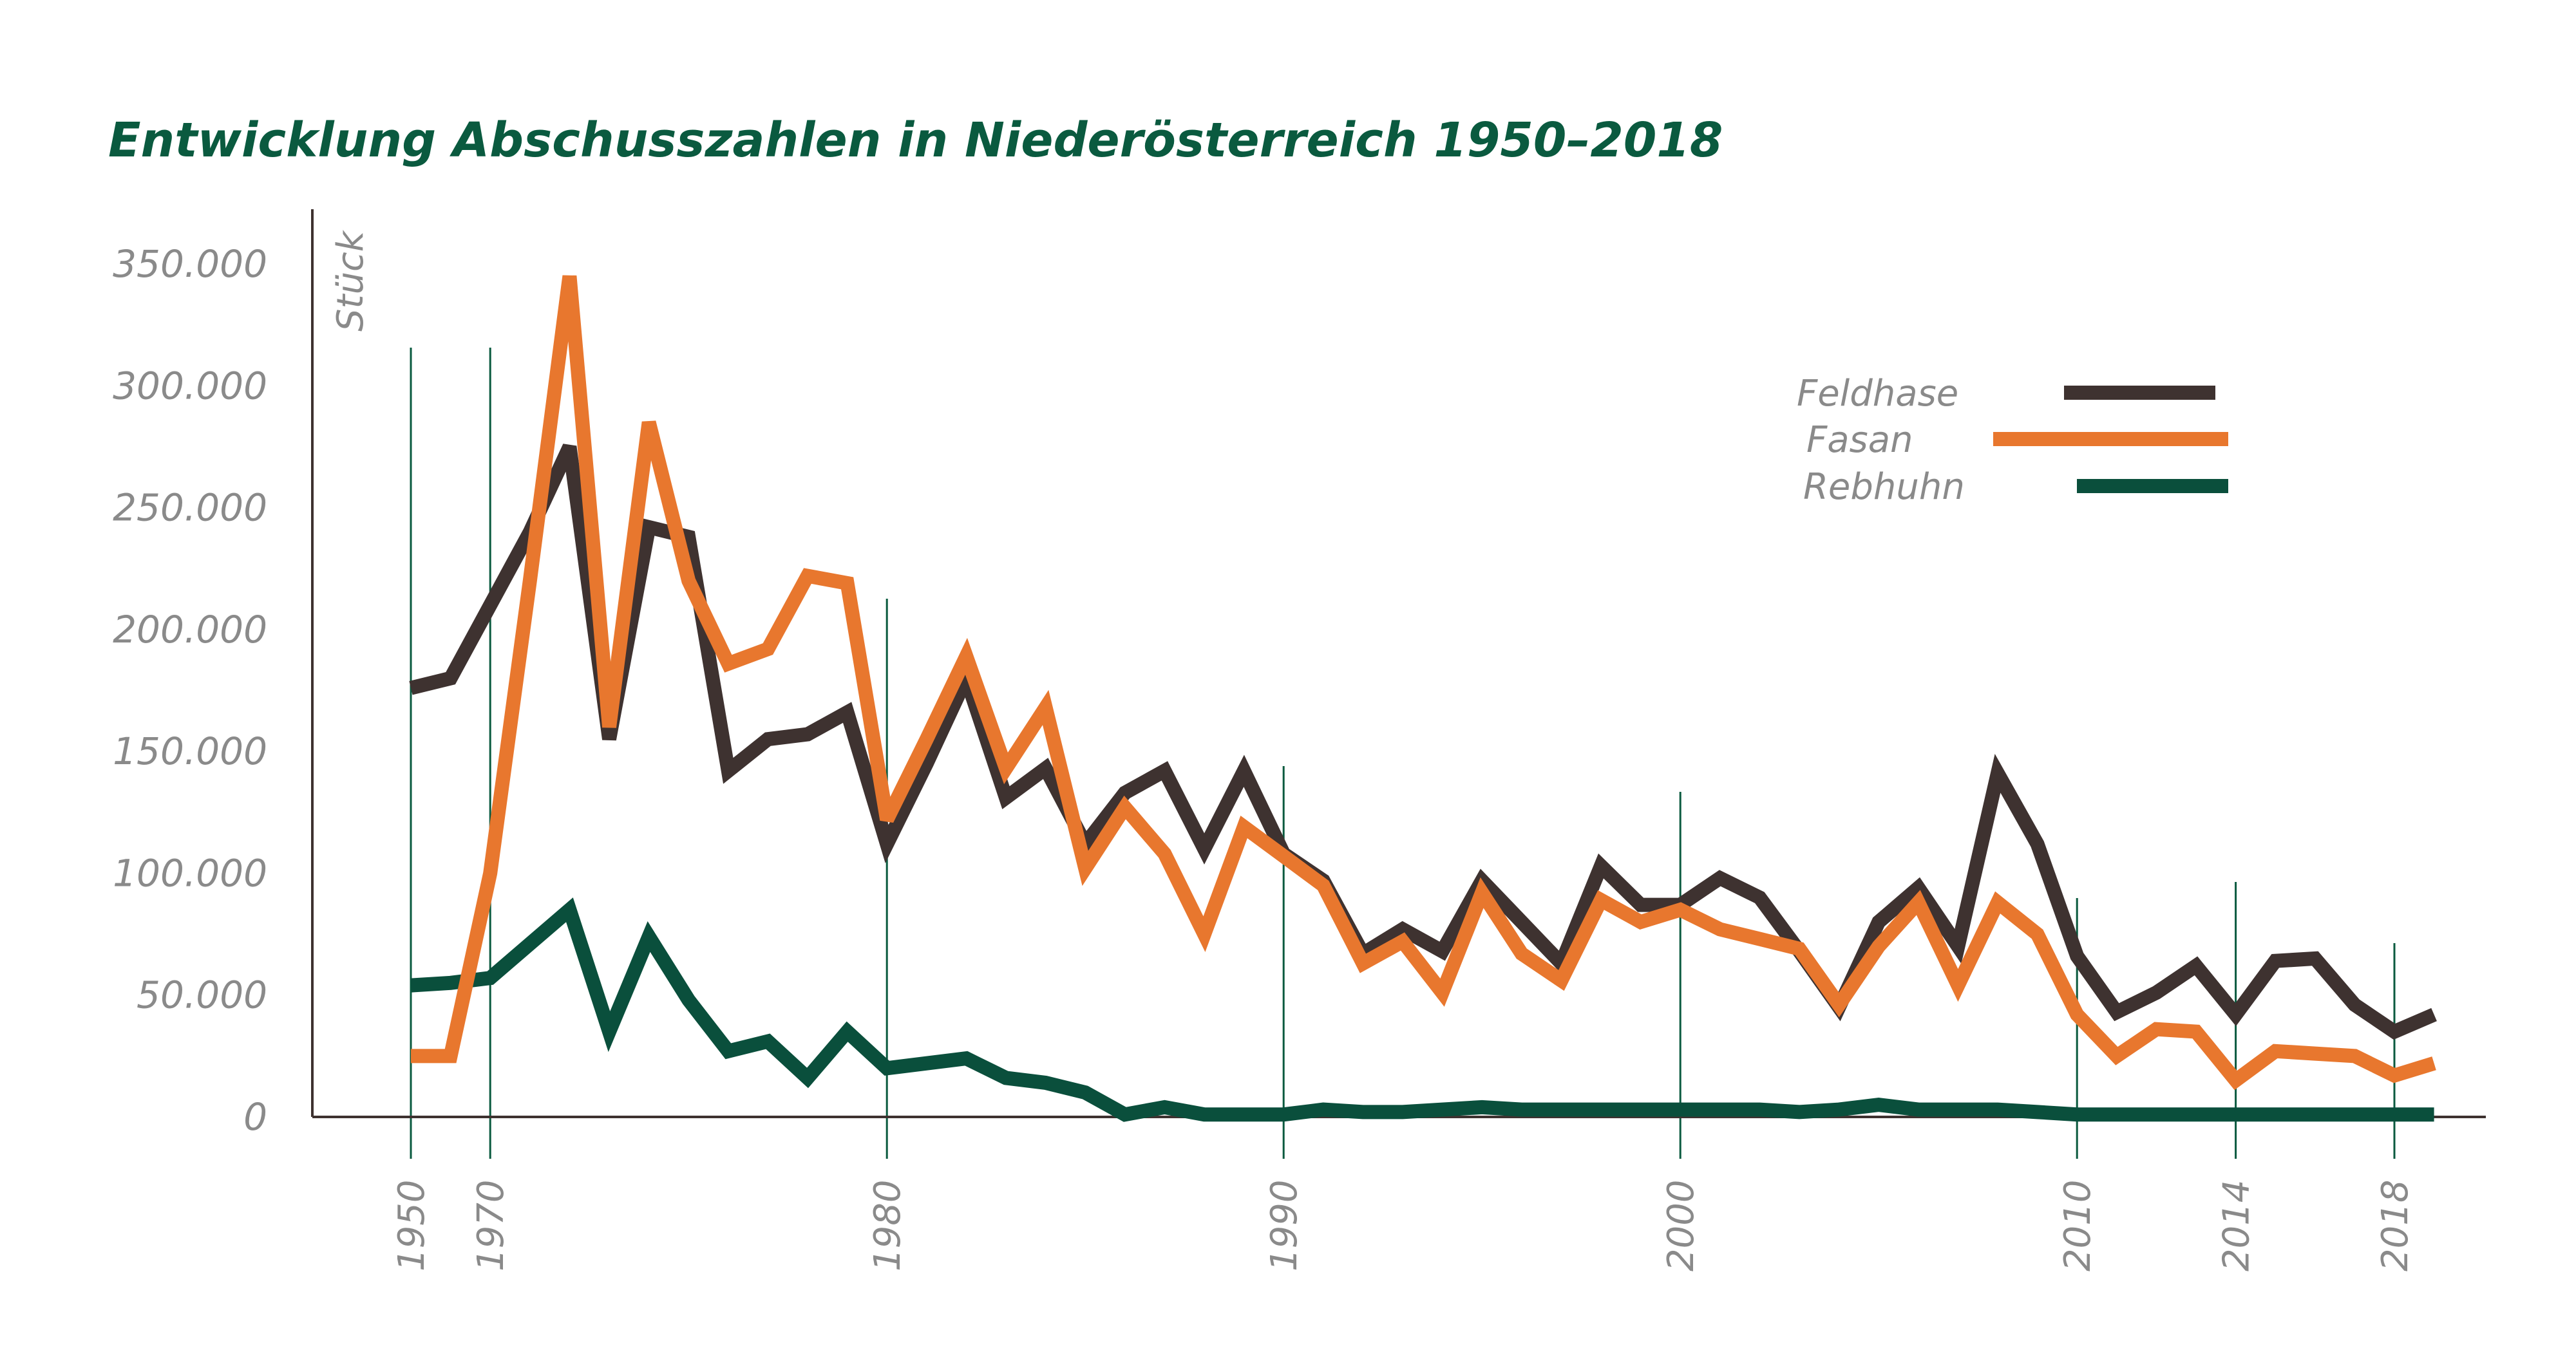 This screenshot has width=2576, height=1368. I want to click on legend-label-fasan: Fasan, so click(1859, 440).